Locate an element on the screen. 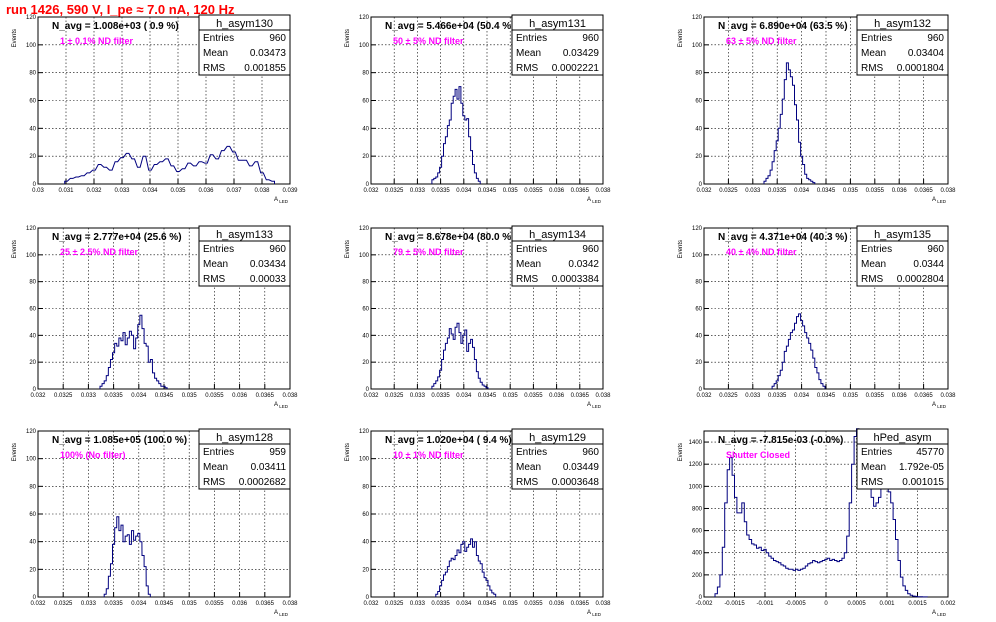 The height and width of the screenshot is (622, 996). y-tick-label: 800 is located at coordinates (697, 509).